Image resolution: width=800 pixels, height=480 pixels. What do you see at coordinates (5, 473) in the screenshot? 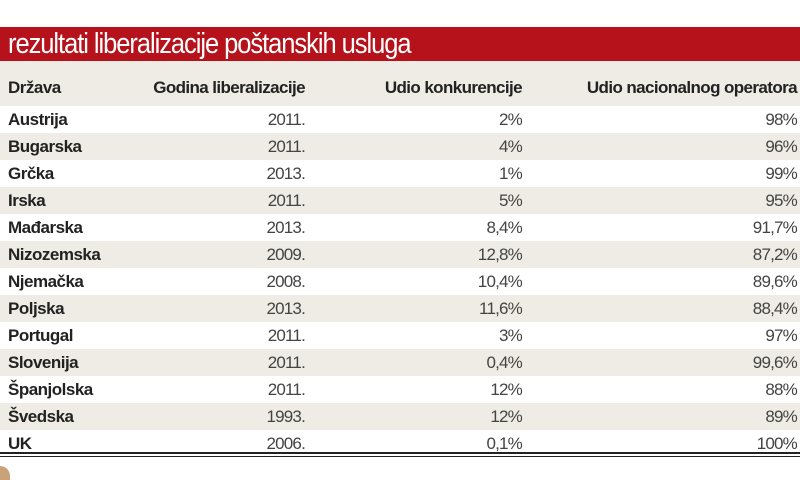
I see `decorative-corner` at bounding box center [5, 473].